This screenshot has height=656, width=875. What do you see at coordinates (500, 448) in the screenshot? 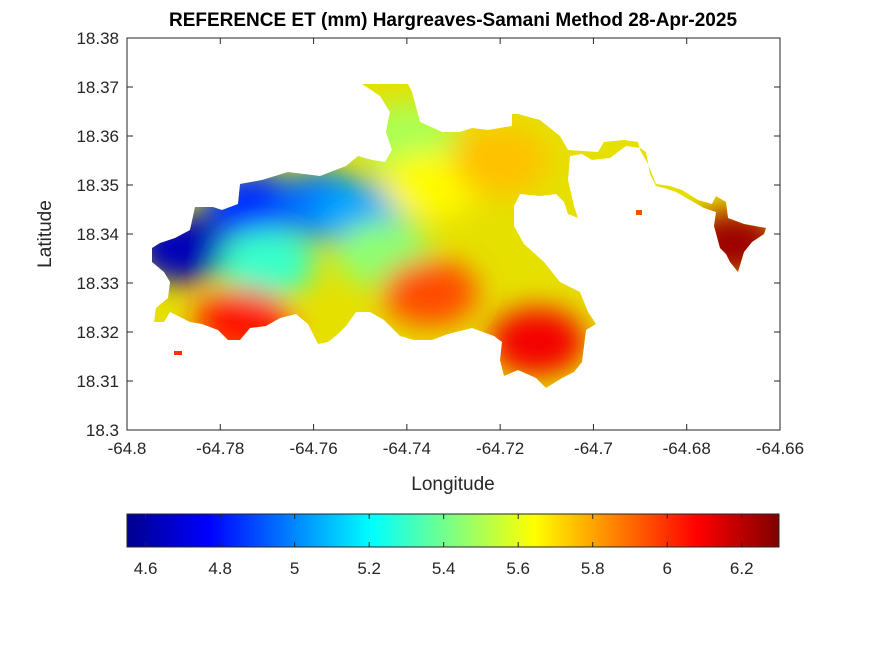
I see `x-tick-label: -64.72` at bounding box center [500, 448].